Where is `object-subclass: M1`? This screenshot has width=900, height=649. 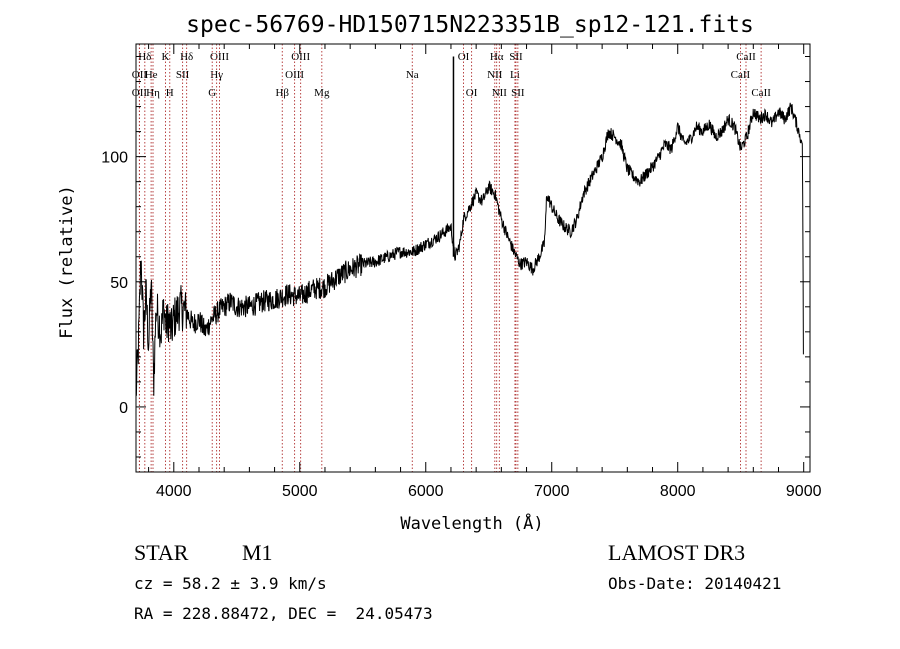 object-subclass: M1 is located at coordinates (257, 552).